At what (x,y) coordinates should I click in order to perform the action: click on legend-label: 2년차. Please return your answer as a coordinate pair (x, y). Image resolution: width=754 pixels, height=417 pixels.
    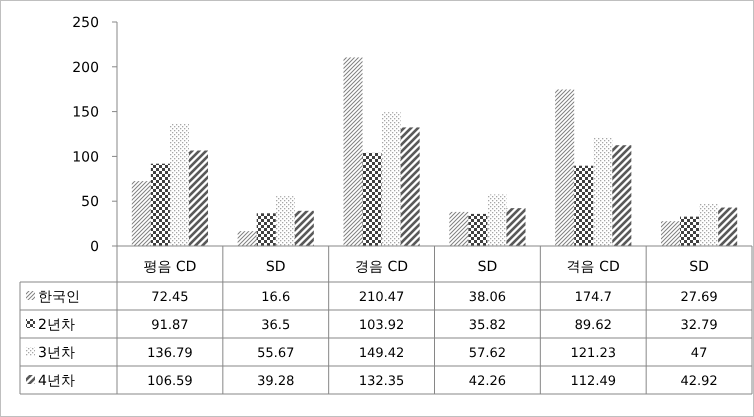
    Looking at the image, I should click on (56, 325).